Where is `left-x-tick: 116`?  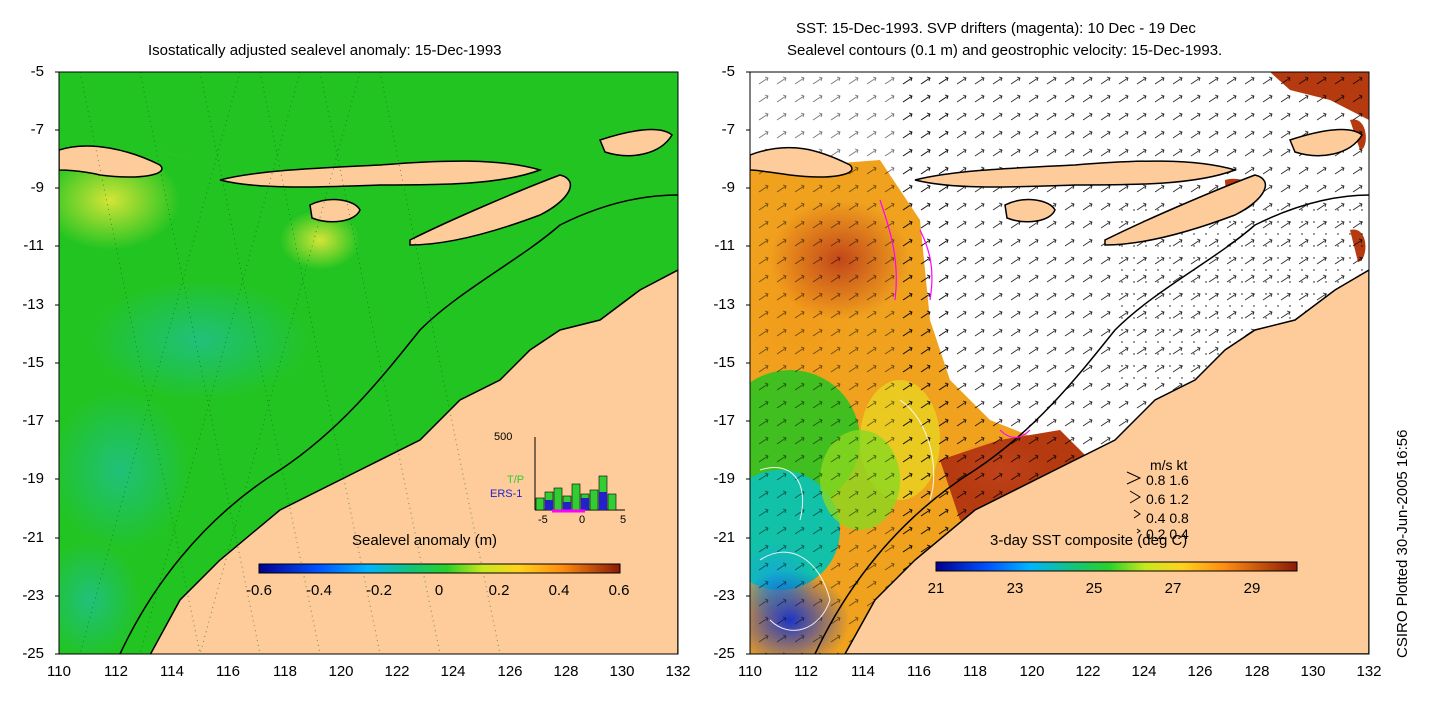 left-x-tick: 116 is located at coordinates (228, 671).